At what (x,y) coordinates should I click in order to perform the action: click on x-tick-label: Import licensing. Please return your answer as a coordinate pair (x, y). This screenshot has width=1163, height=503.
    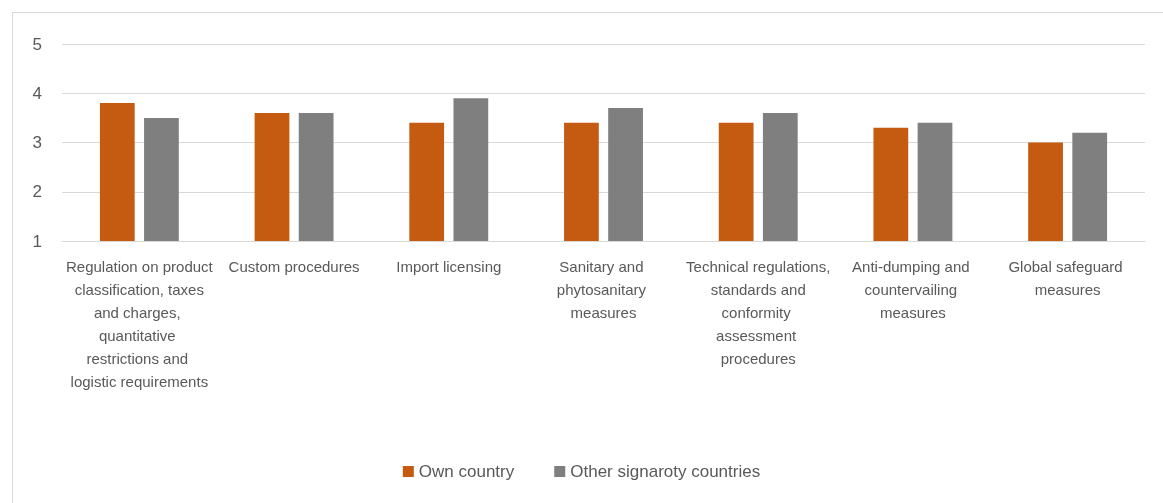
    Looking at the image, I should click on (449, 266).